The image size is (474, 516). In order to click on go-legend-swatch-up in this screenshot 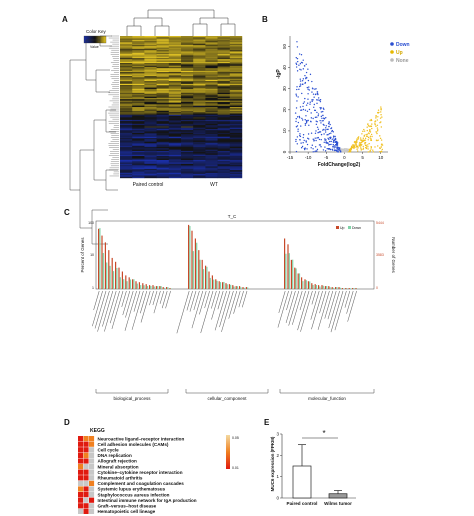, I will do `click(337, 227)`.